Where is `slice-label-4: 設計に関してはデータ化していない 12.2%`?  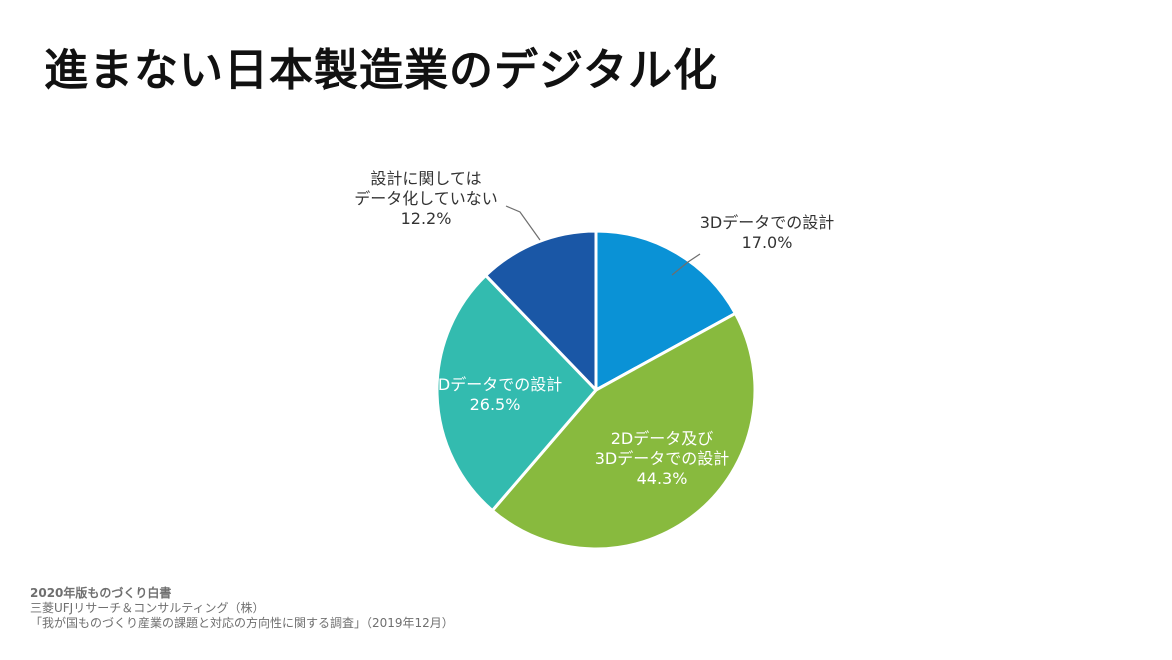
slice-label-4: 設計に関してはデータ化していない 12.2% is located at coordinates (426, 198).